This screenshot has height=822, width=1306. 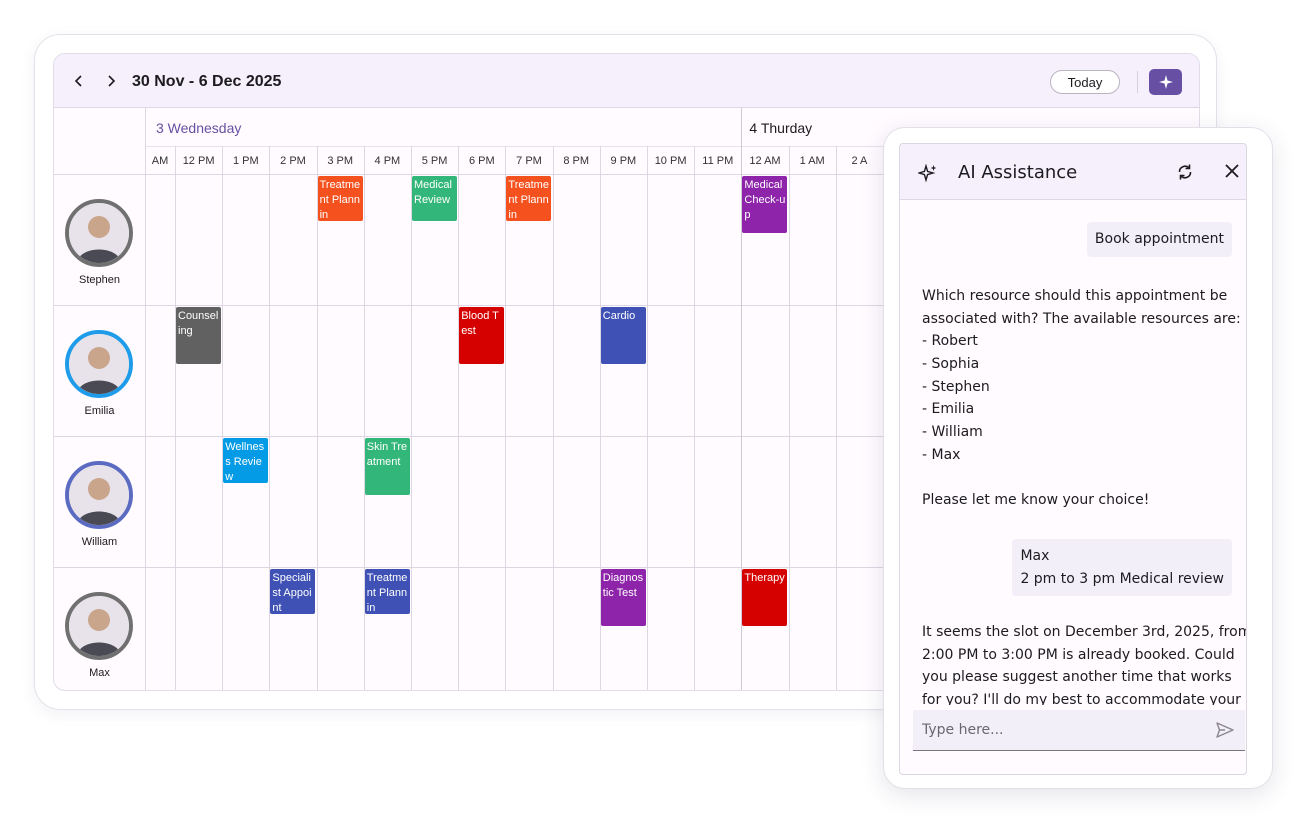 I want to click on appointment: Therapy, so click(x=765, y=597).